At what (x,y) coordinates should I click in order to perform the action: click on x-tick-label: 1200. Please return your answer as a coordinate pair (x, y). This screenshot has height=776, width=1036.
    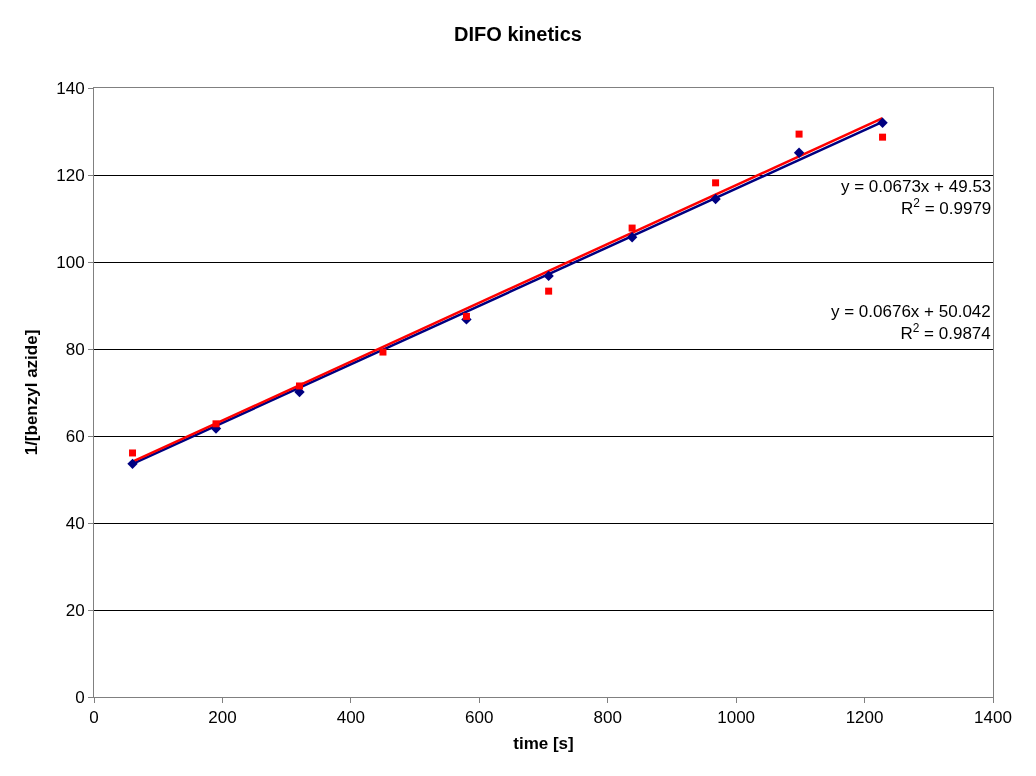
    Looking at the image, I should click on (864, 718).